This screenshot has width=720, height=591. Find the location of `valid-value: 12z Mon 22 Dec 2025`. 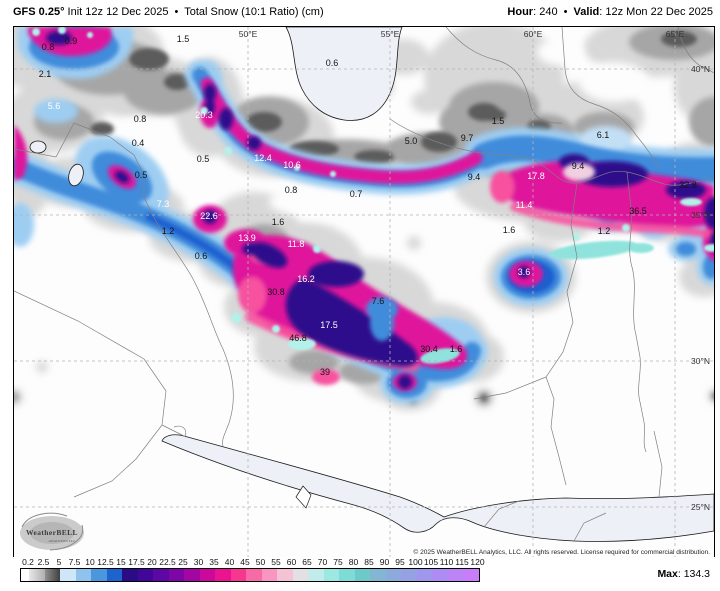

valid-value: 12z Mon 22 Dec 2025 is located at coordinates (659, 12).